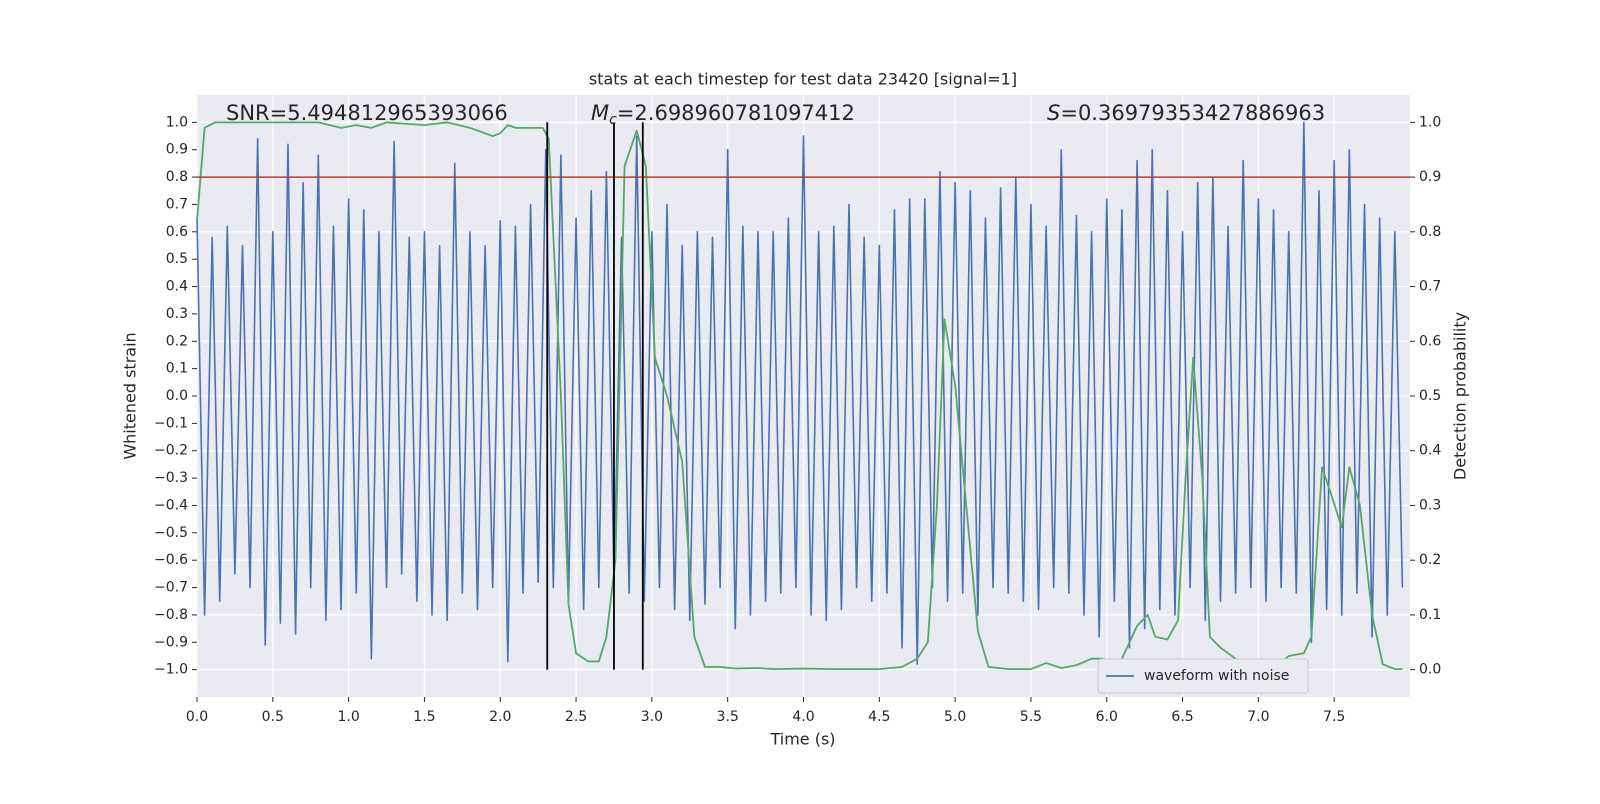 The width and height of the screenshot is (1600, 804). What do you see at coordinates (171, 505) in the screenshot?
I see `y-tick-label: −0.4` at bounding box center [171, 505].